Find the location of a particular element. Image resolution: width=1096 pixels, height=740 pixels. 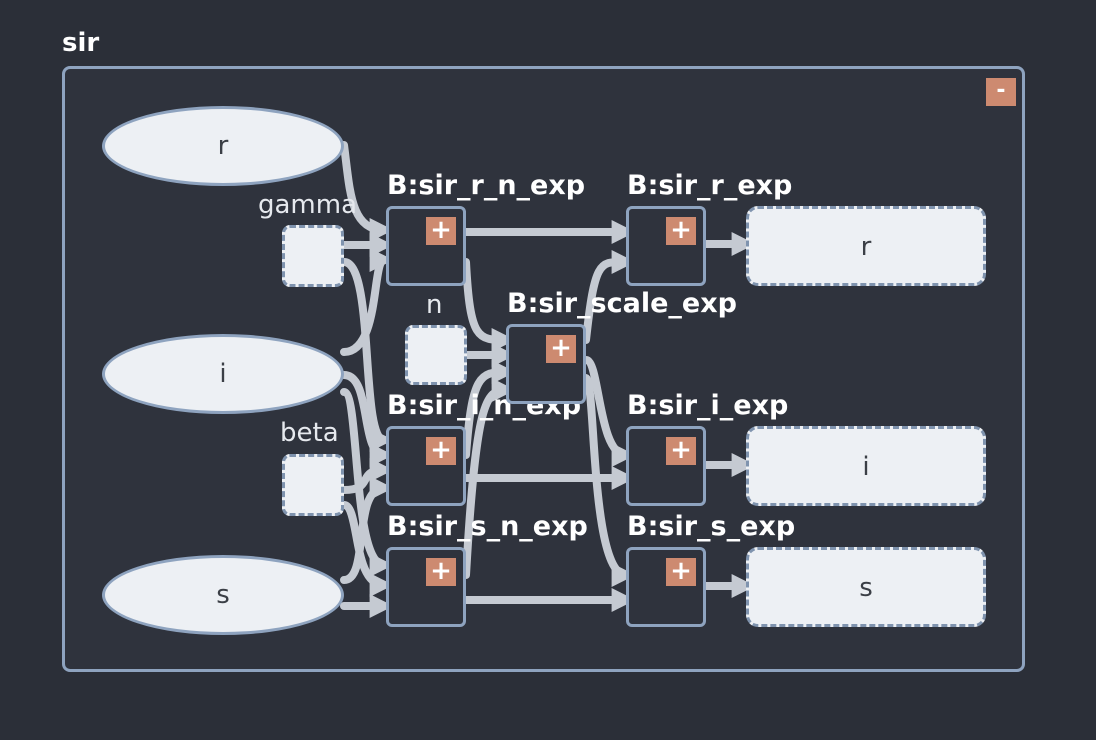

collapse-button: - is located at coordinates (1001, 92).